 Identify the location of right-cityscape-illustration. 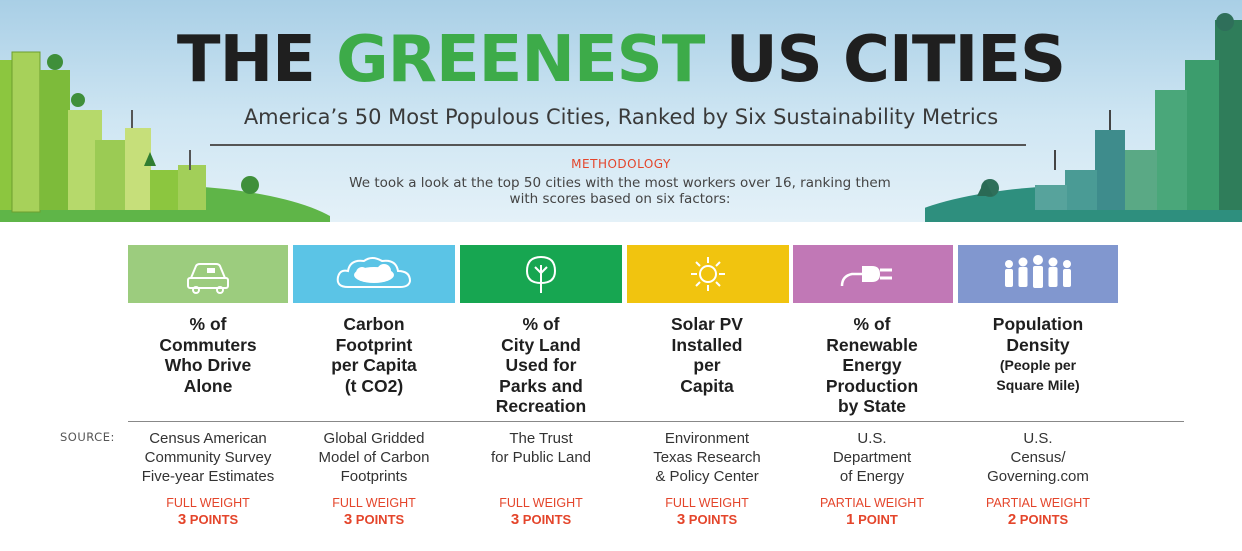
(1083, 117).